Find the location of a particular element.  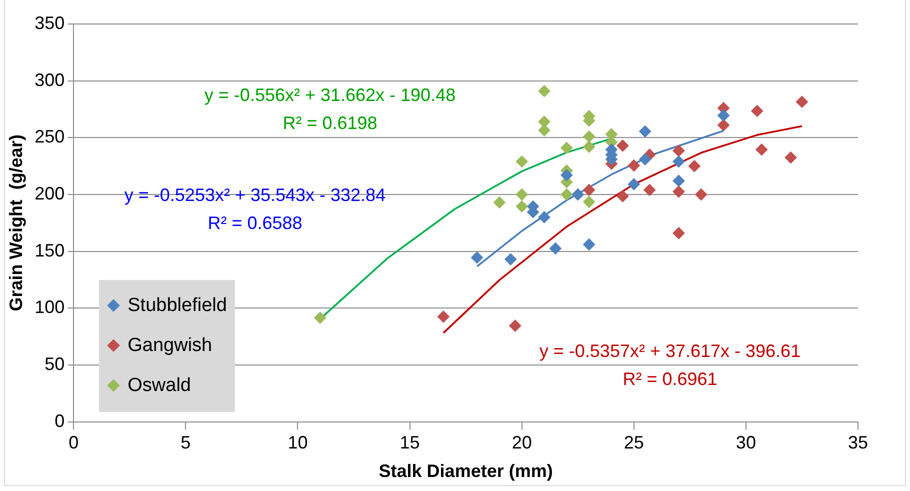

y-tick-label: 100 is located at coordinates (49, 307).